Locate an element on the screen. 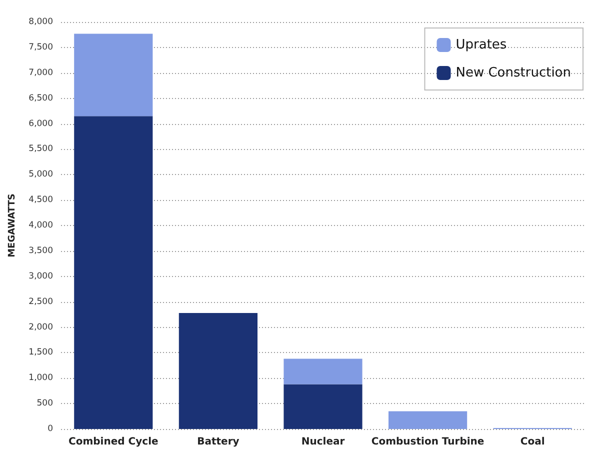 The height and width of the screenshot is (451, 597). y-tick-label: 0 is located at coordinates (50, 429).